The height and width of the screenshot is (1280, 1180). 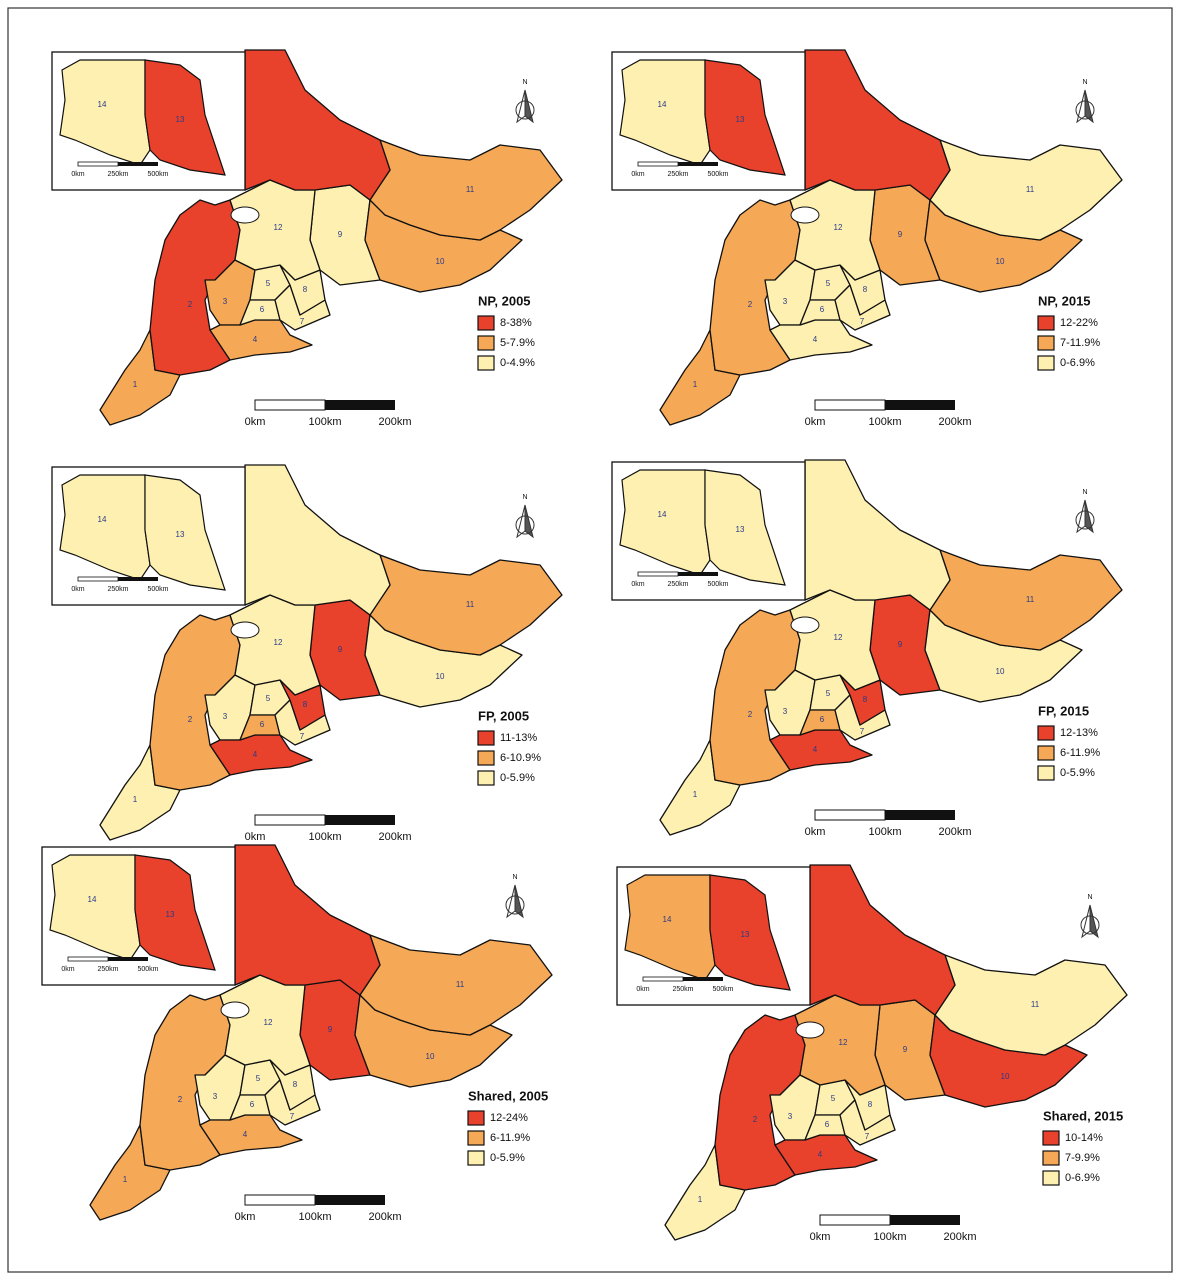 What do you see at coordinates (520, 758) in the screenshot?
I see `legend-label: 6-10.9%` at bounding box center [520, 758].